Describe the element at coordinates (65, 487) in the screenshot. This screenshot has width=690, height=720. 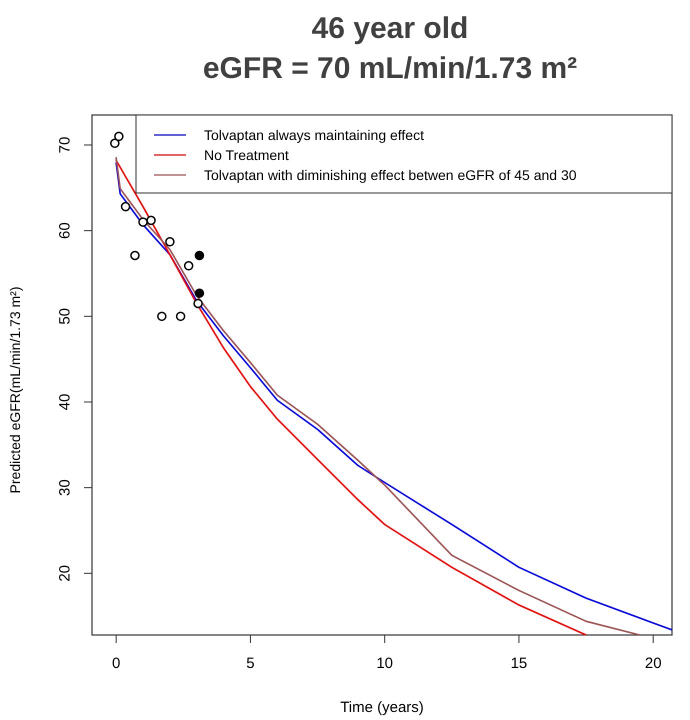
I see `y-tick-label: 30` at that location.